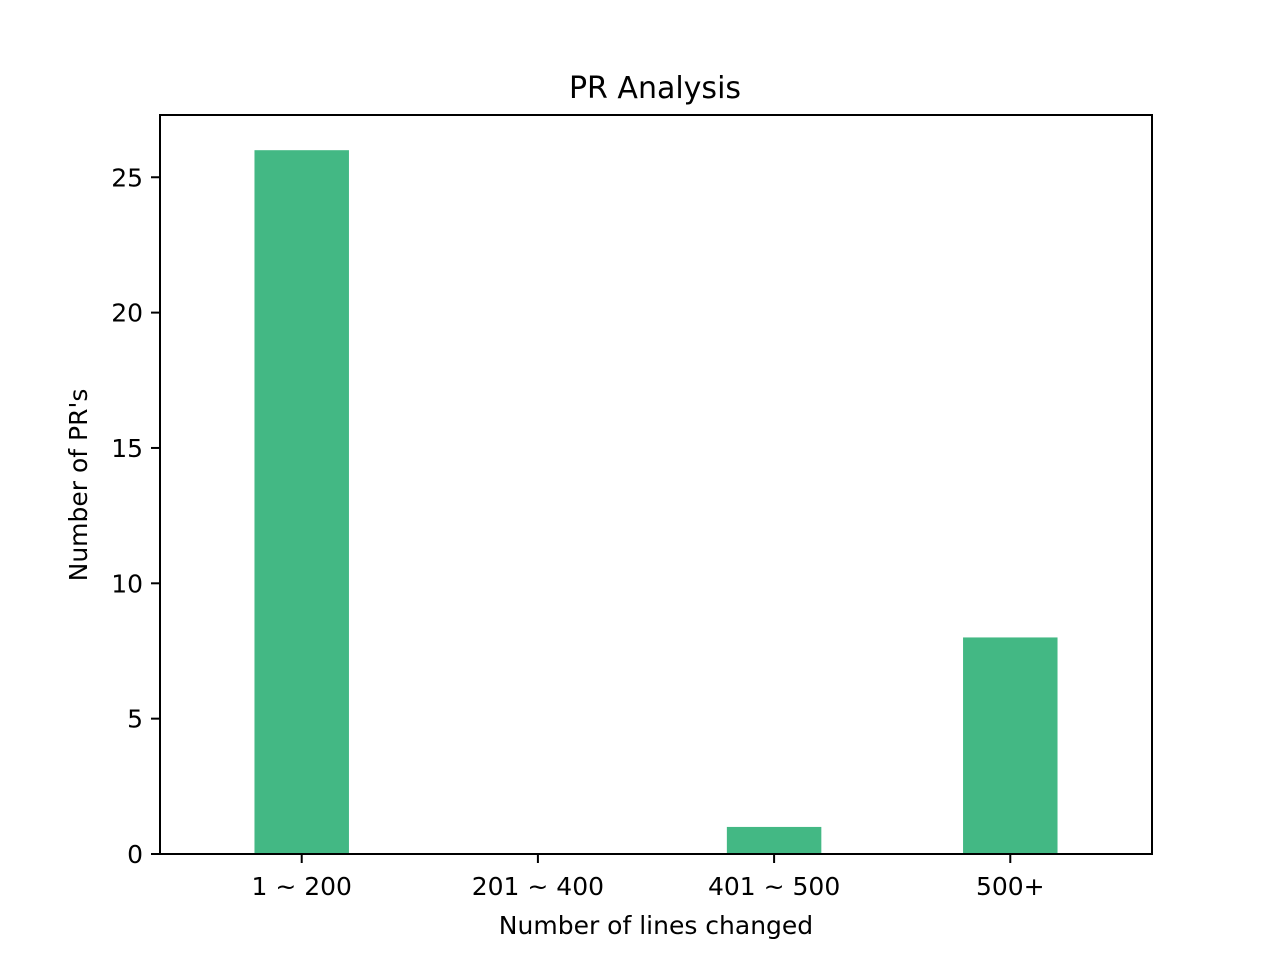 This screenshot has width=1280, height=960. I want to click on x-axis: 1 ~ 200 201 ~ 400 401 ~ 500 500+, so click(648, 877).